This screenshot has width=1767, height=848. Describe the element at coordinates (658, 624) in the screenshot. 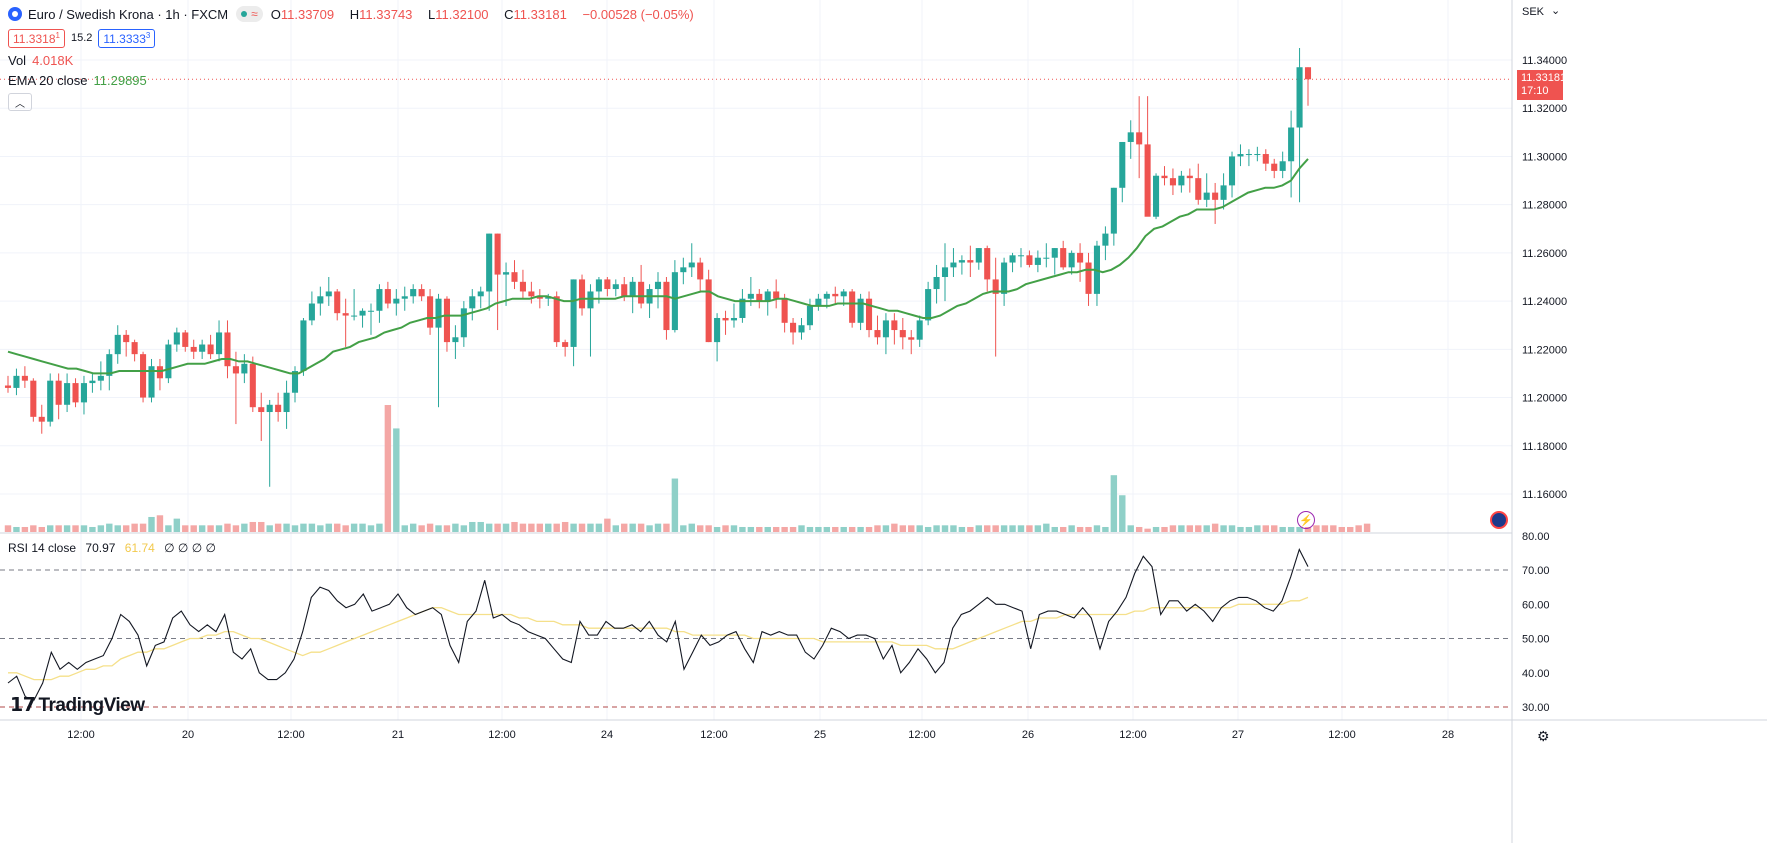

I see `rsi-line` at that location.